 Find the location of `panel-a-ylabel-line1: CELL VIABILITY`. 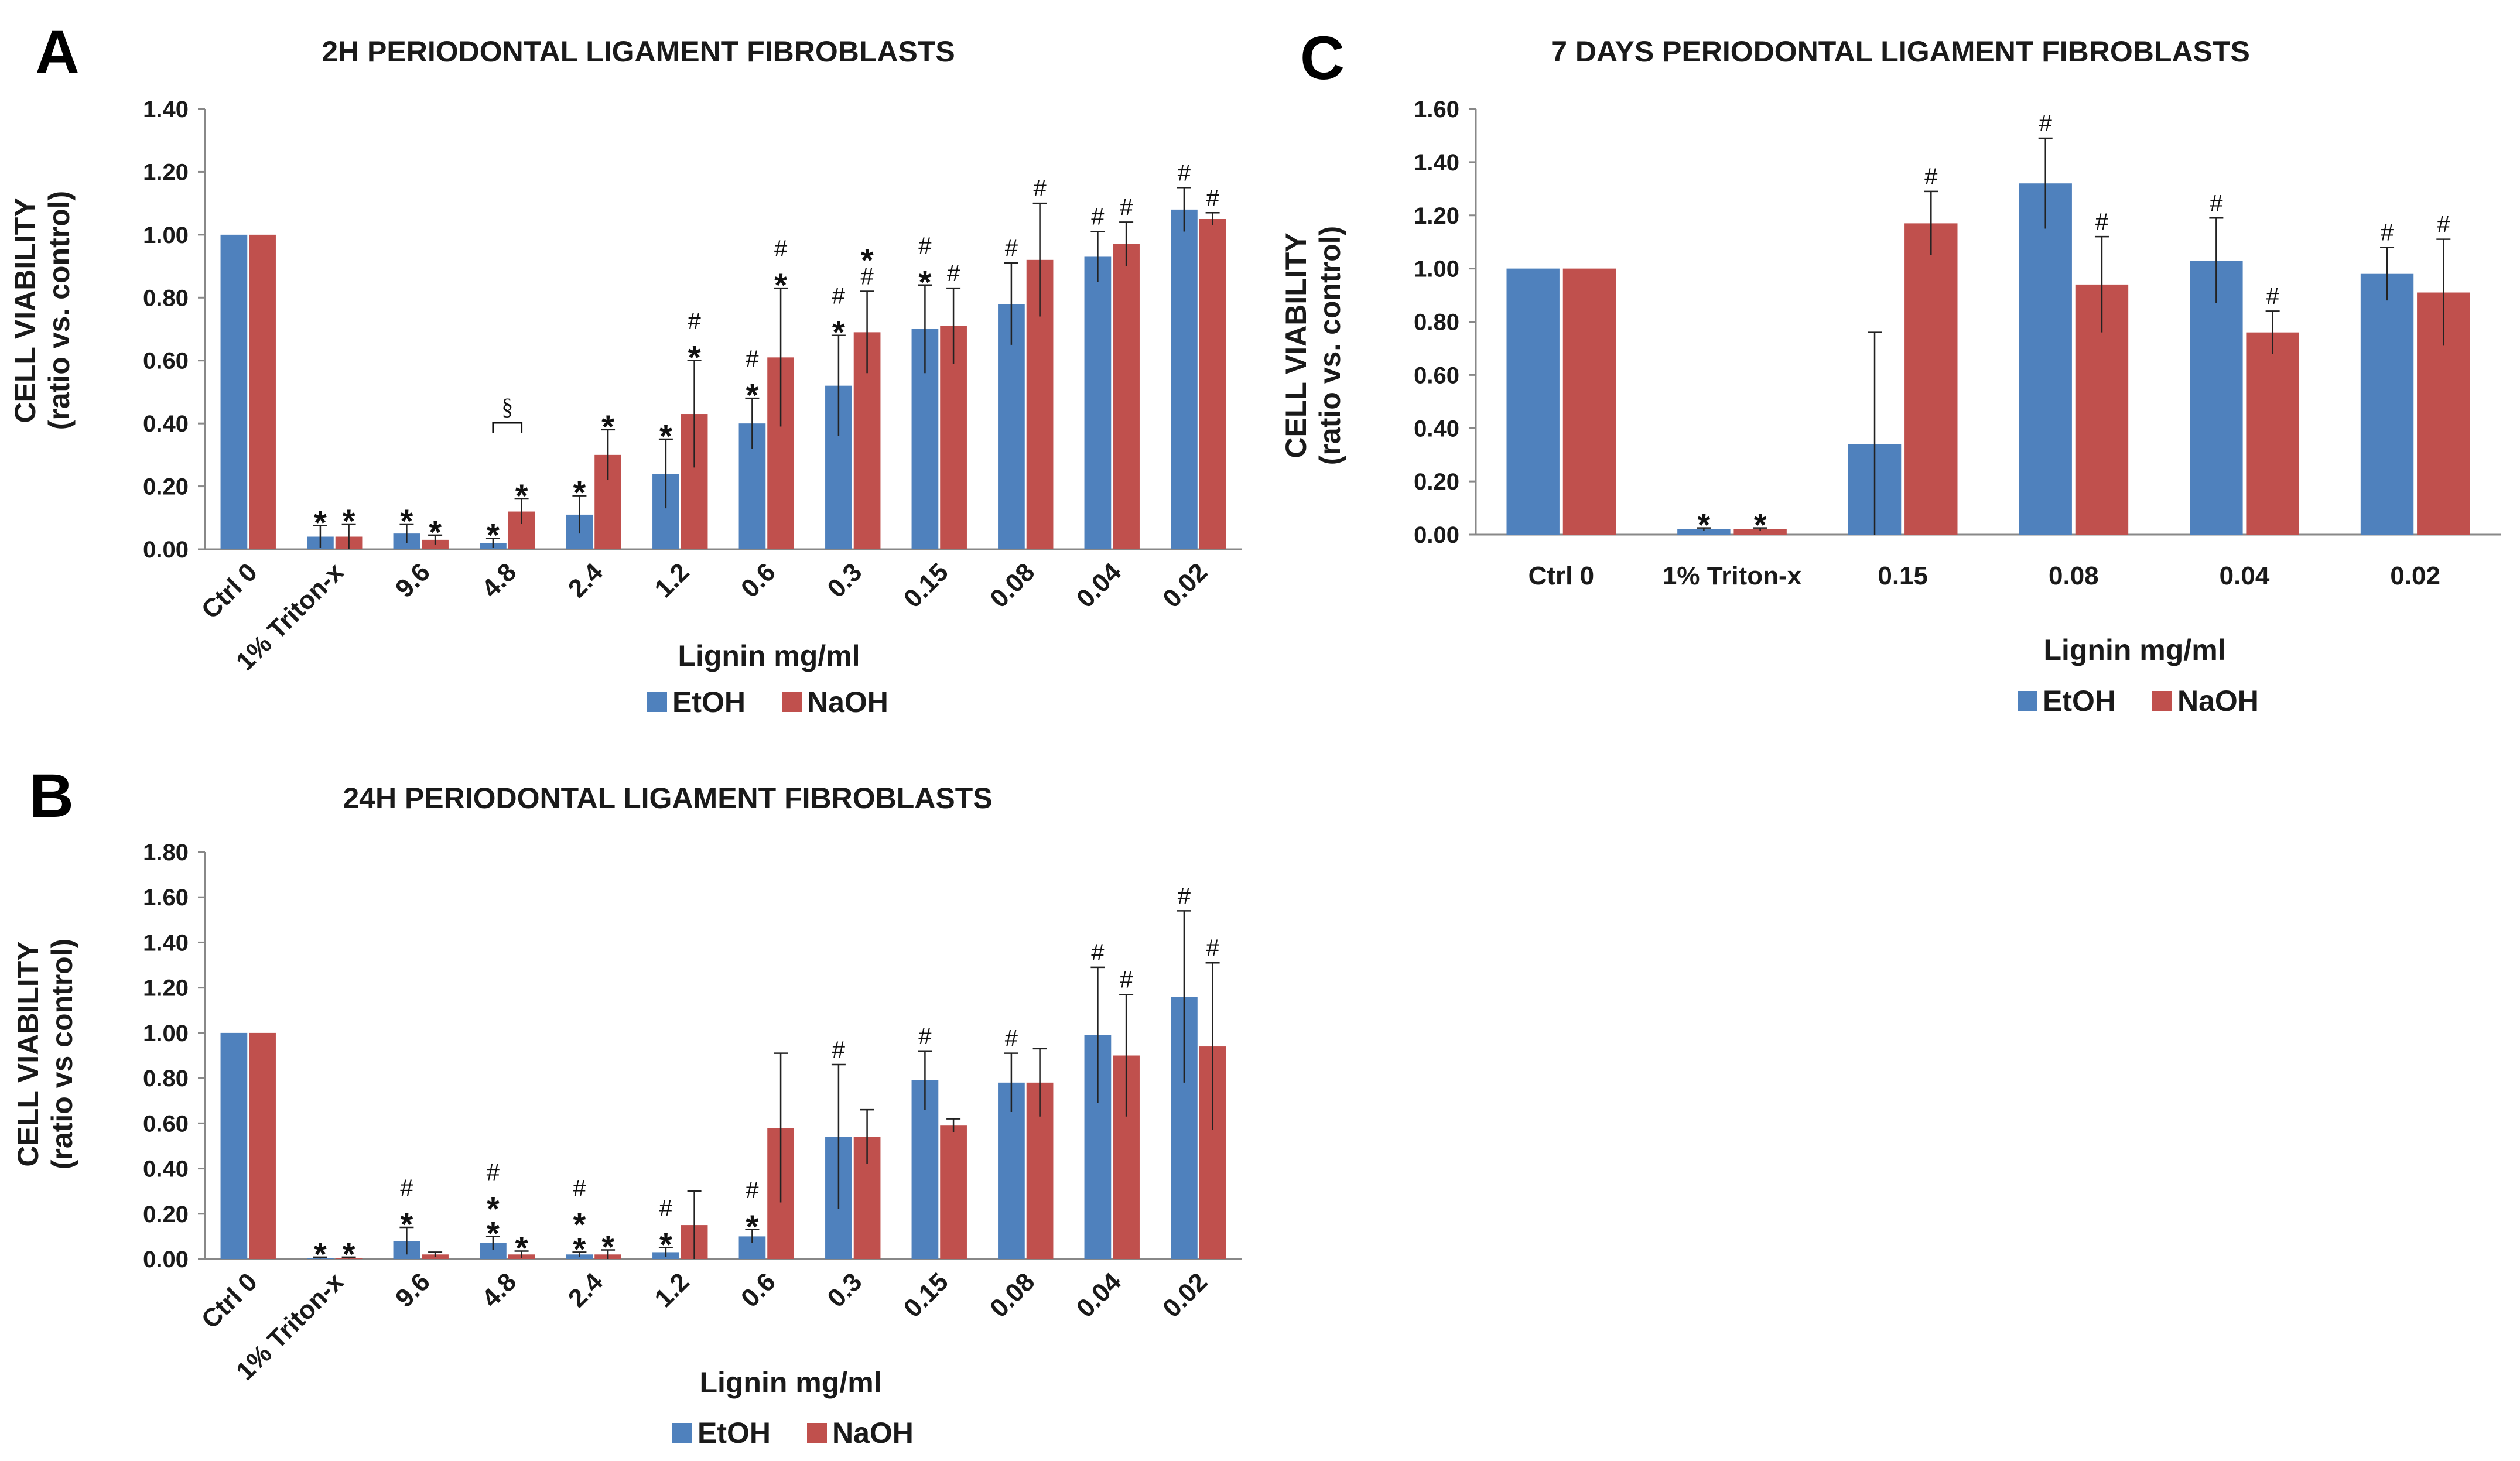

panel-a-ylabel-line1: CELL VIABILITY is located at coordinates (25, 310).